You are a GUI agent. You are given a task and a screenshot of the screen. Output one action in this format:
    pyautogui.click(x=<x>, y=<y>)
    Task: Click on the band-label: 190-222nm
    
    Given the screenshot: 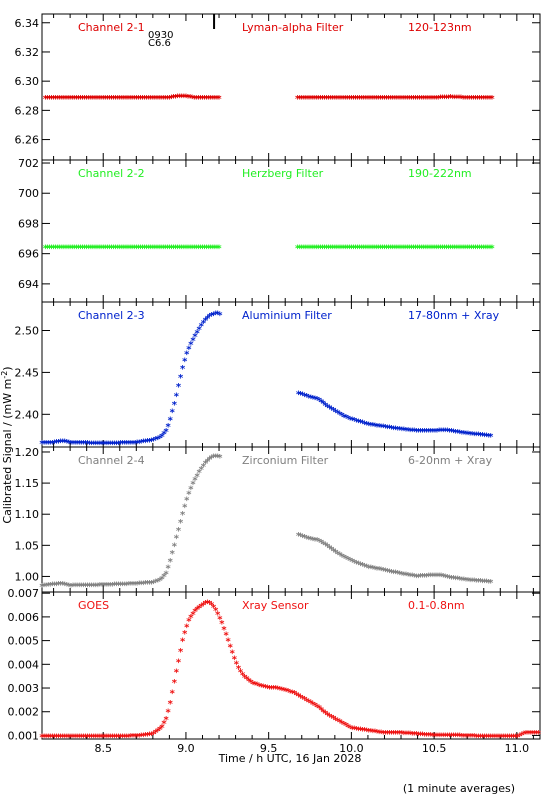 What is the action you would take?
    pyautogui.click(x=440, y=173)
    